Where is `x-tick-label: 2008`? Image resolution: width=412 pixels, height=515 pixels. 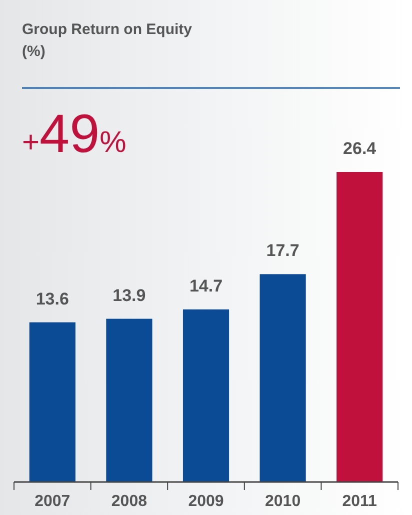
x-tick-label: 2008 is located at coordinates (129, 501).